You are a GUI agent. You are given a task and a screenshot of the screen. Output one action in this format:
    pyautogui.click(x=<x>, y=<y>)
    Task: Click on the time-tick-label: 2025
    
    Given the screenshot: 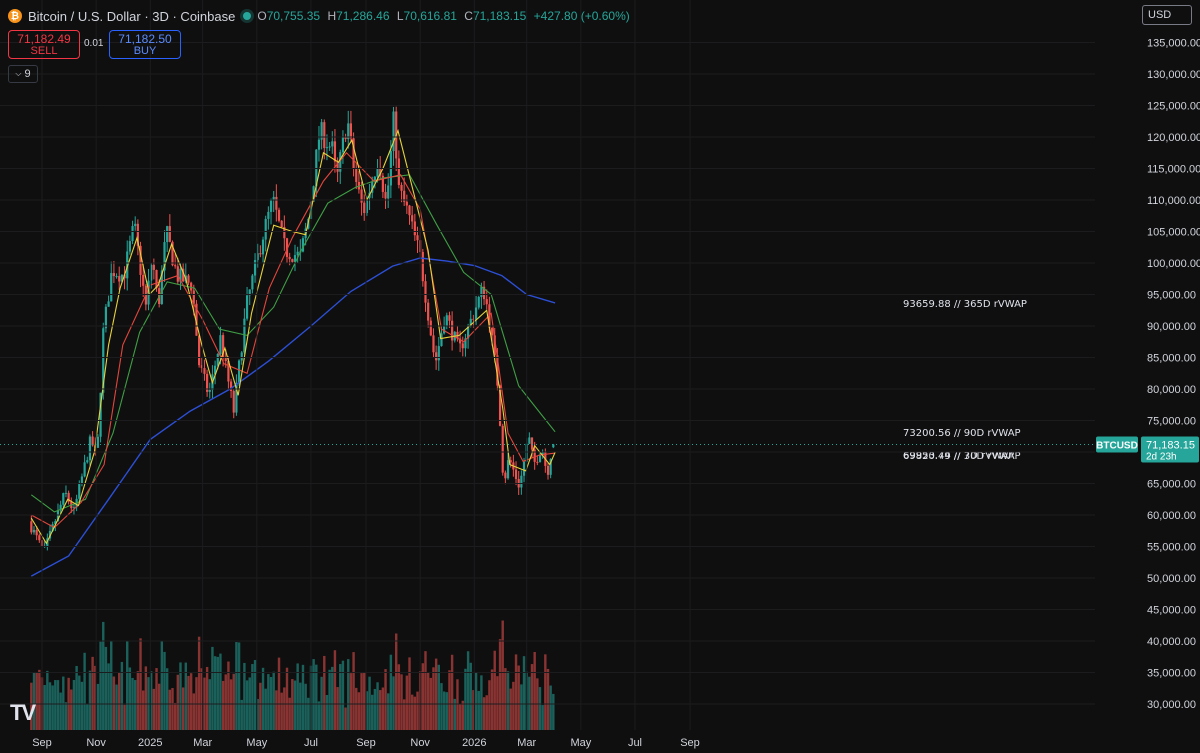 What is the action you would take?
    pyautogui.click(x=150, y=743)
    